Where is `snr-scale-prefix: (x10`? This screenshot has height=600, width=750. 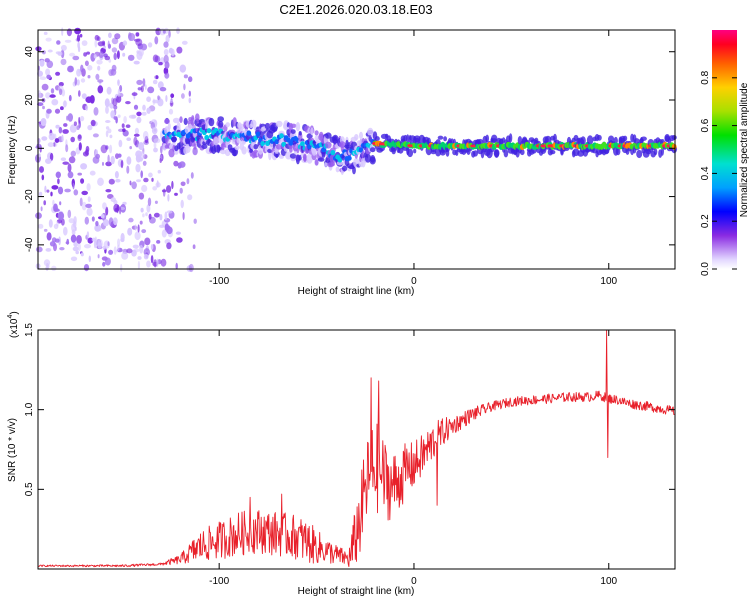 snr-scale-prefix: (x10 is located at coordinates (14, 328).